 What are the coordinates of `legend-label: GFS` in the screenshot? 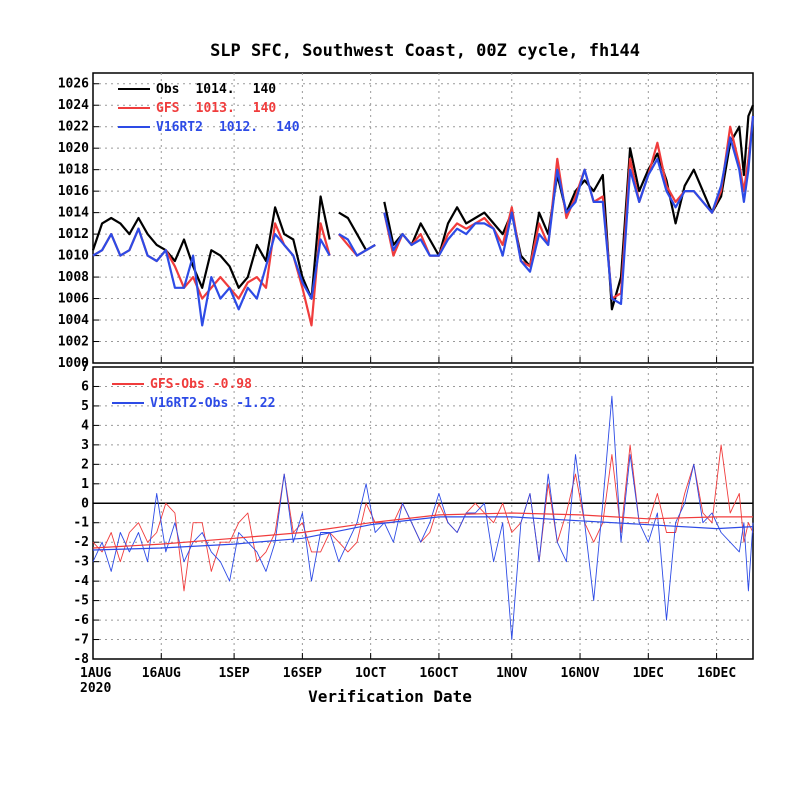 It's located at (168, 108).